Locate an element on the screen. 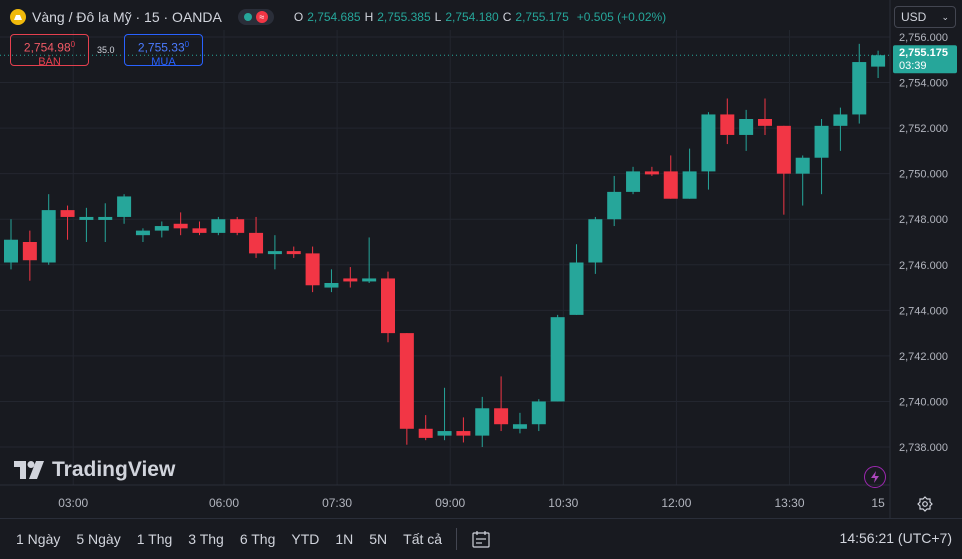  last-price-value: 2,755.175 is located at coordinates (923, 53).